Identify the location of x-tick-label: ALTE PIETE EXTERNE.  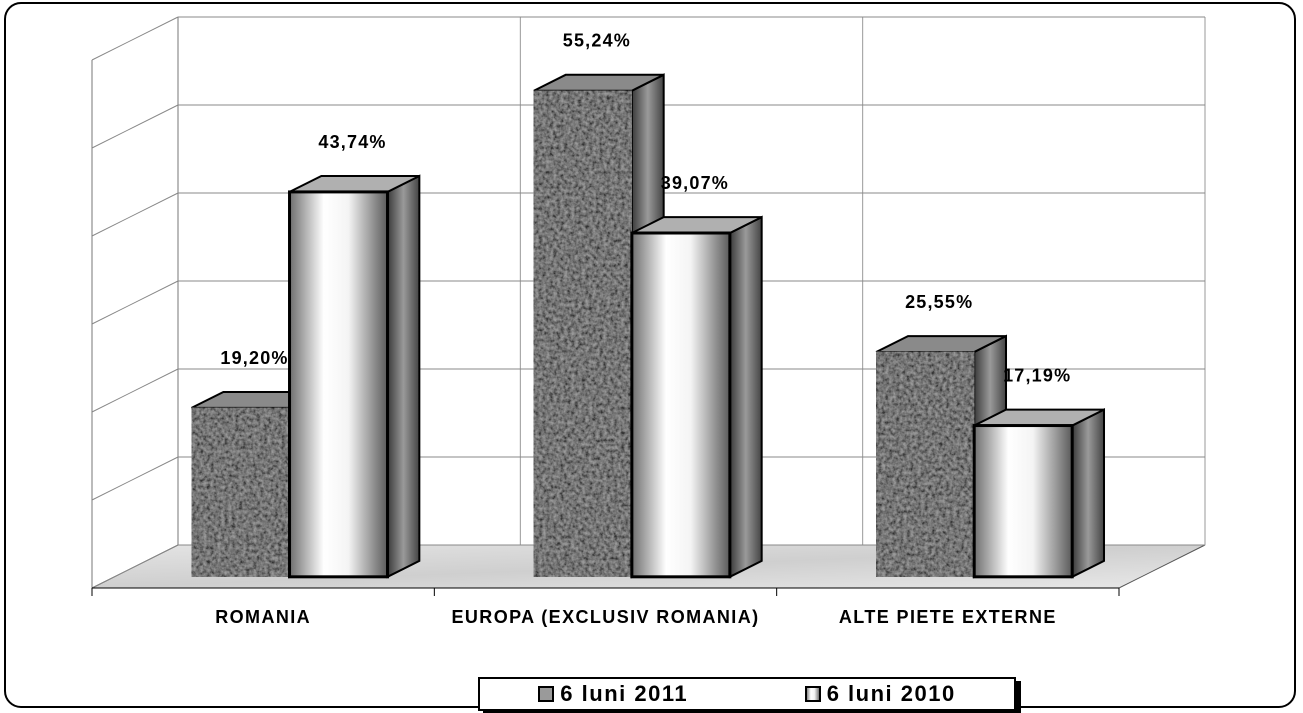
(947, 617).